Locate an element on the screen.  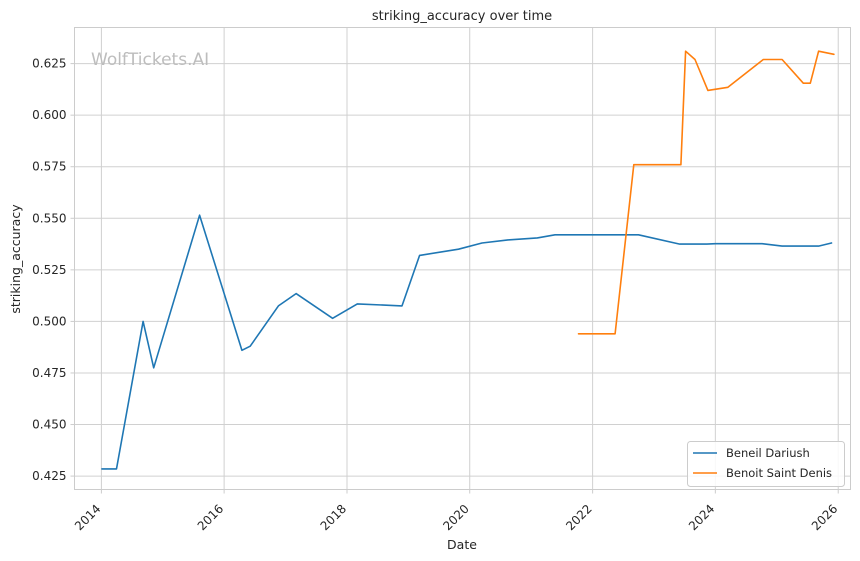
y-axis-label: striking_accuracy is located at coordinates (15, 259).